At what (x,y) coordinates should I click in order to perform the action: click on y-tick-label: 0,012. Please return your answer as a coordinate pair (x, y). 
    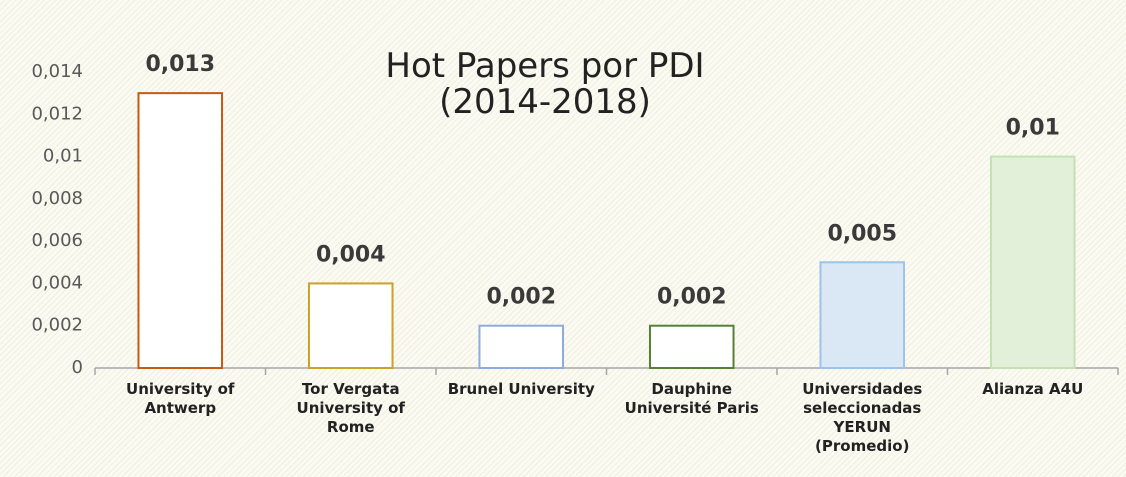
    Looking at the image, I should click on (57, 113).